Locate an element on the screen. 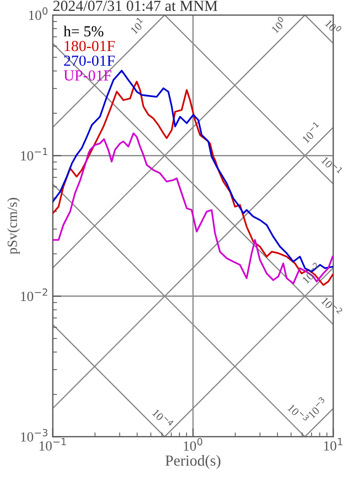 The image size is (347, 478). y-tick-label: 10$^{0}$ is located at coordinates (38, 13).